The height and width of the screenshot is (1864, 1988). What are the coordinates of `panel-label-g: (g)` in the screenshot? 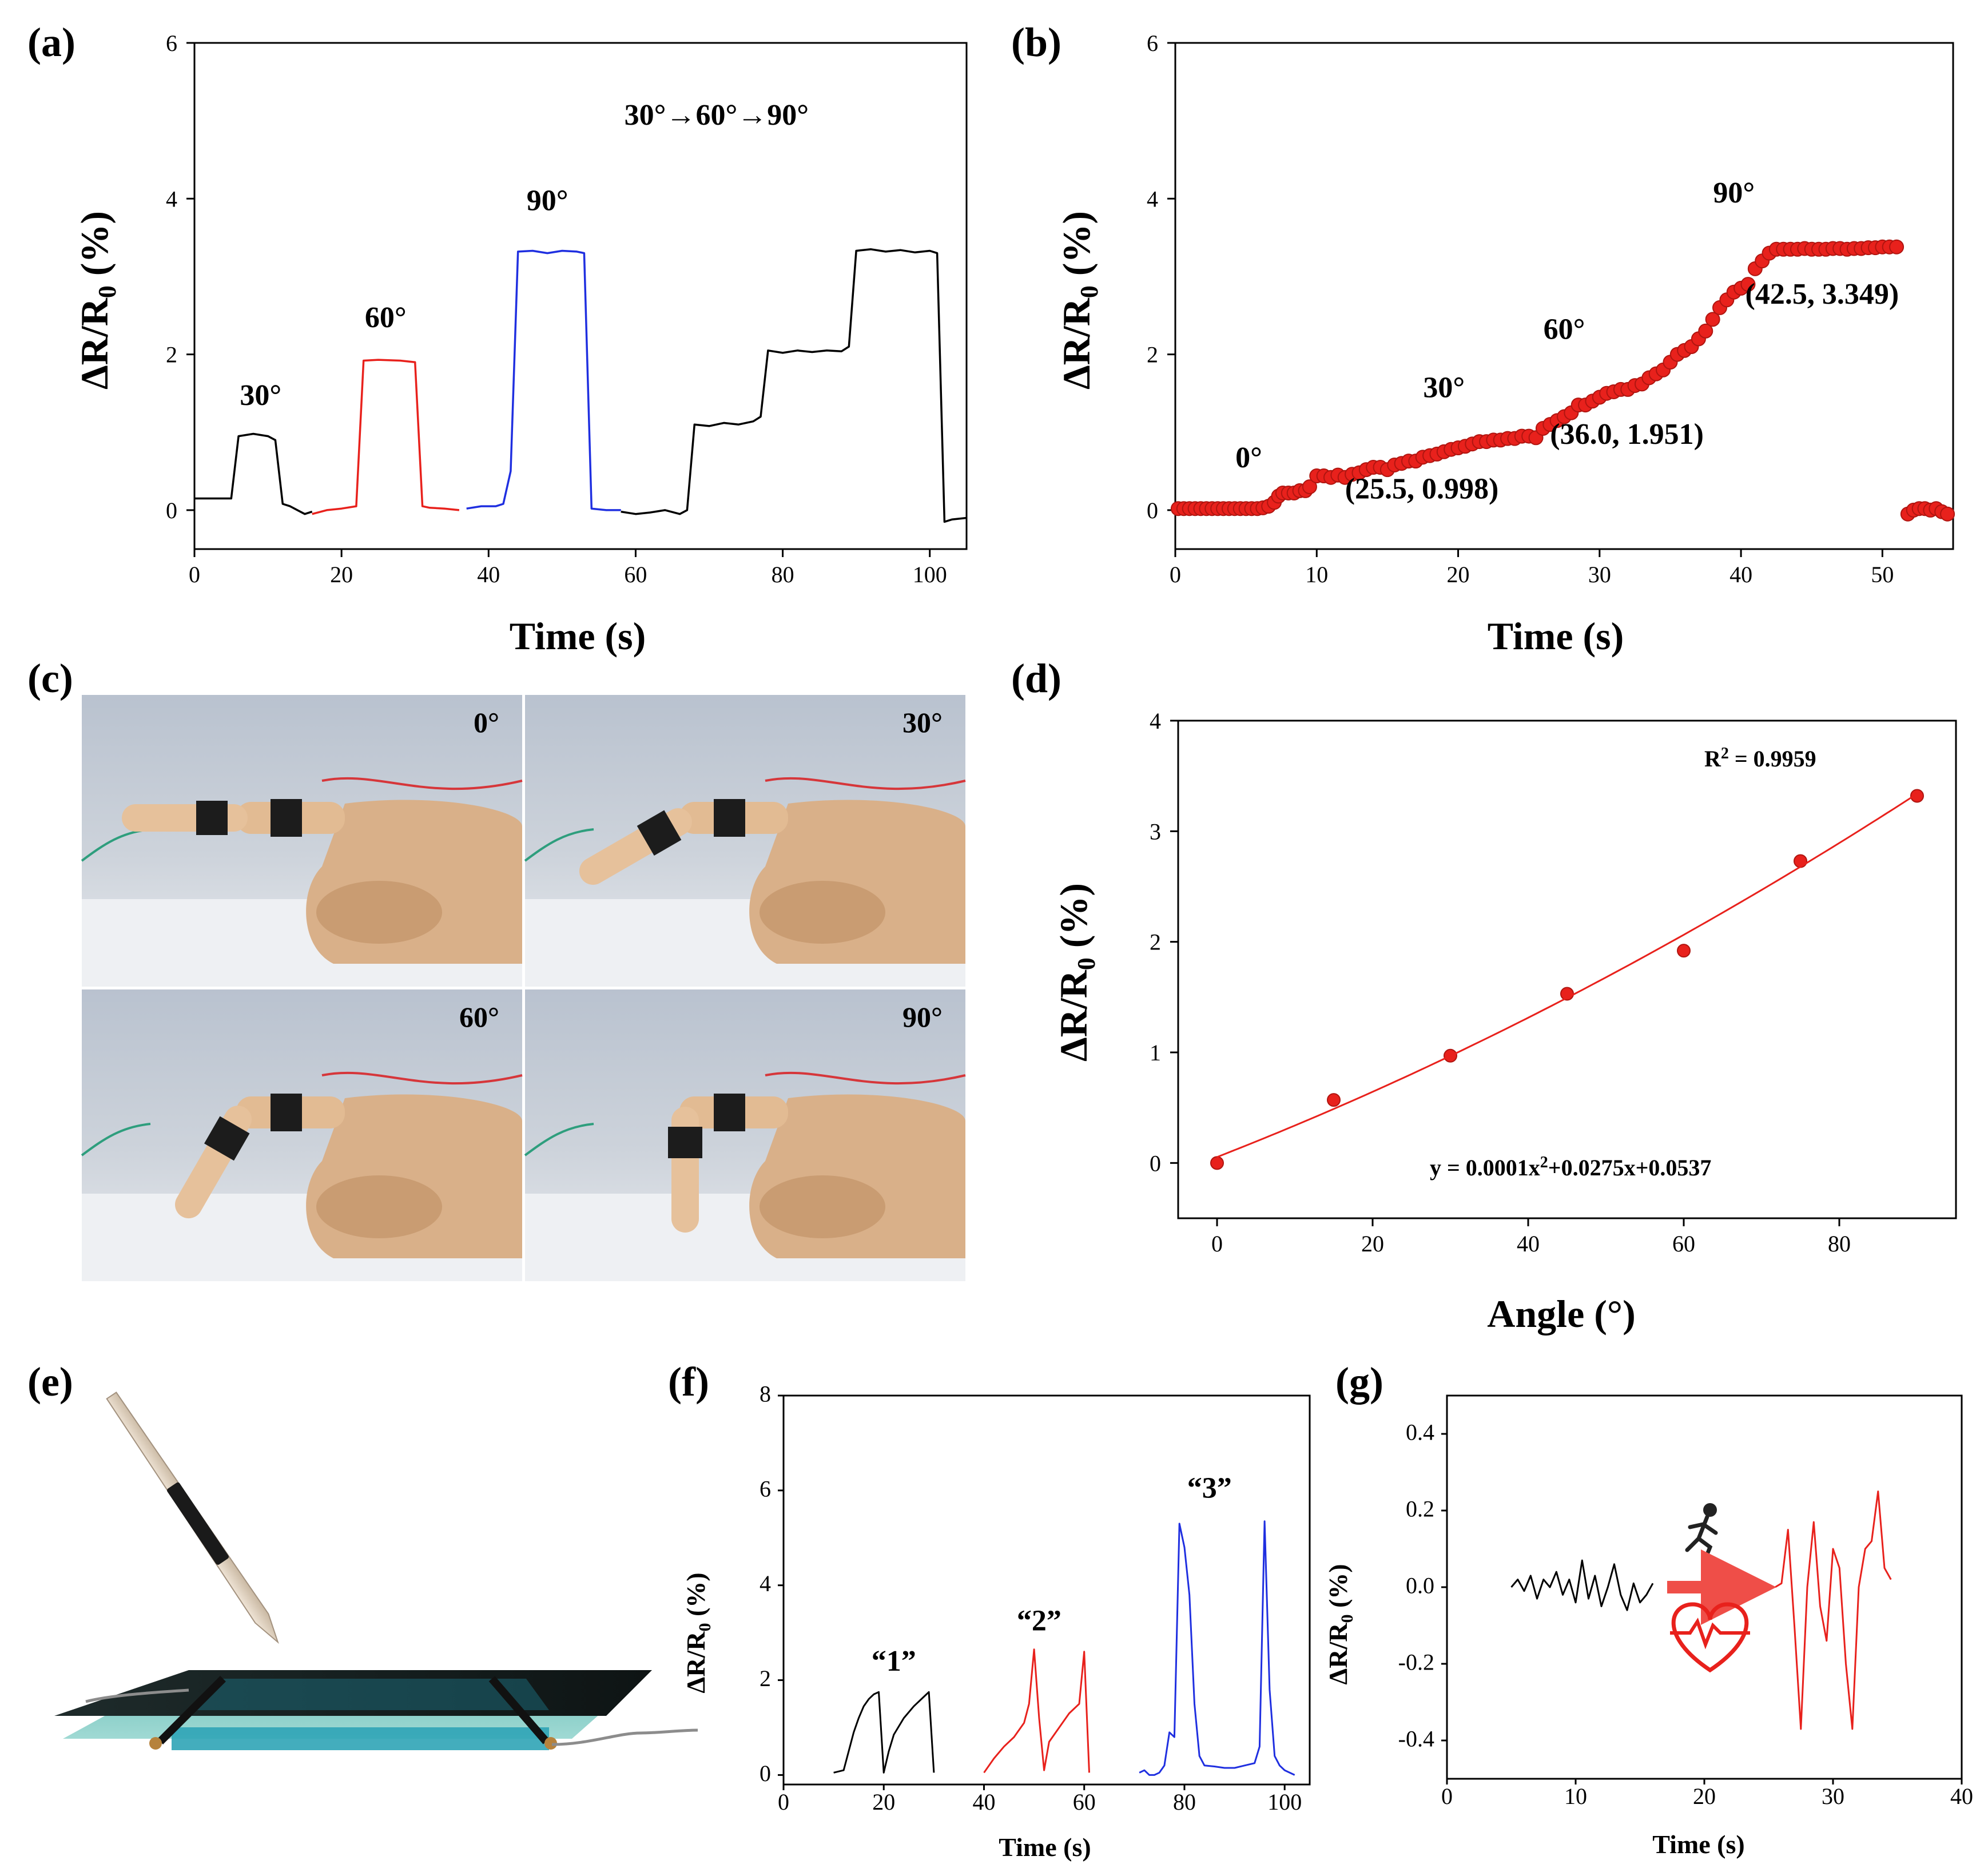 It's located at (1359, 1382).